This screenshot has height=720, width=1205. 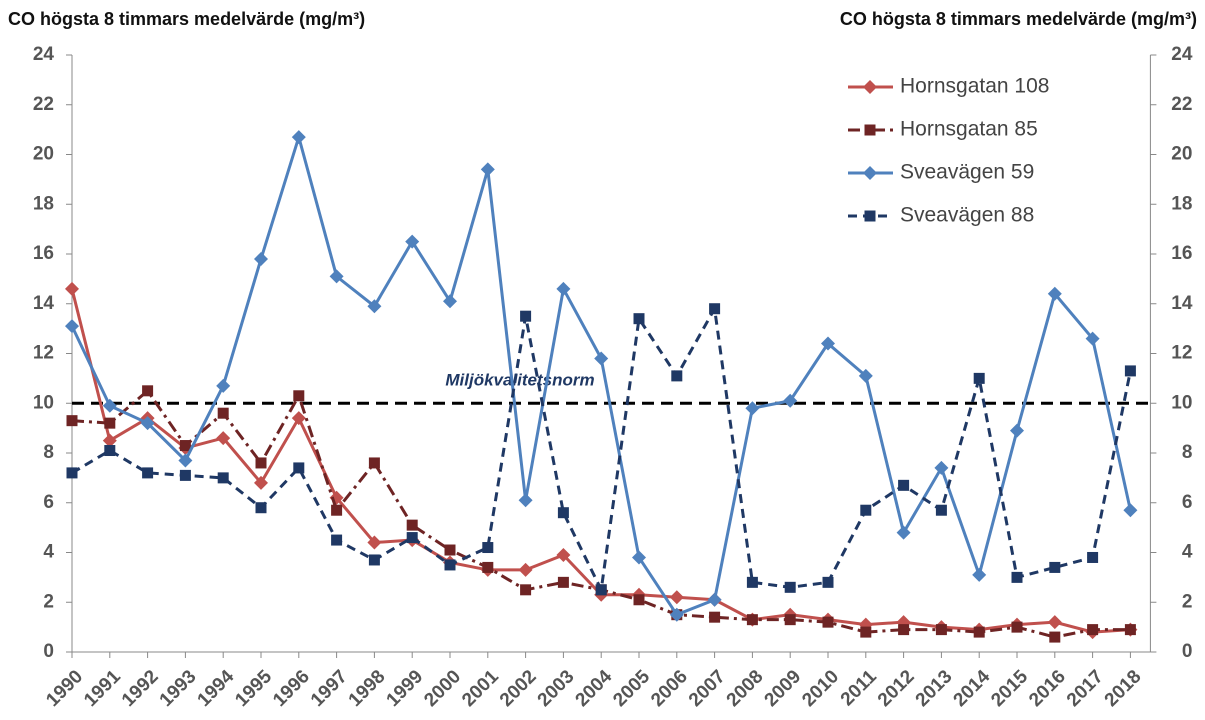 I want to click on x-tick-label: 1996, so click(x=291, y=688).